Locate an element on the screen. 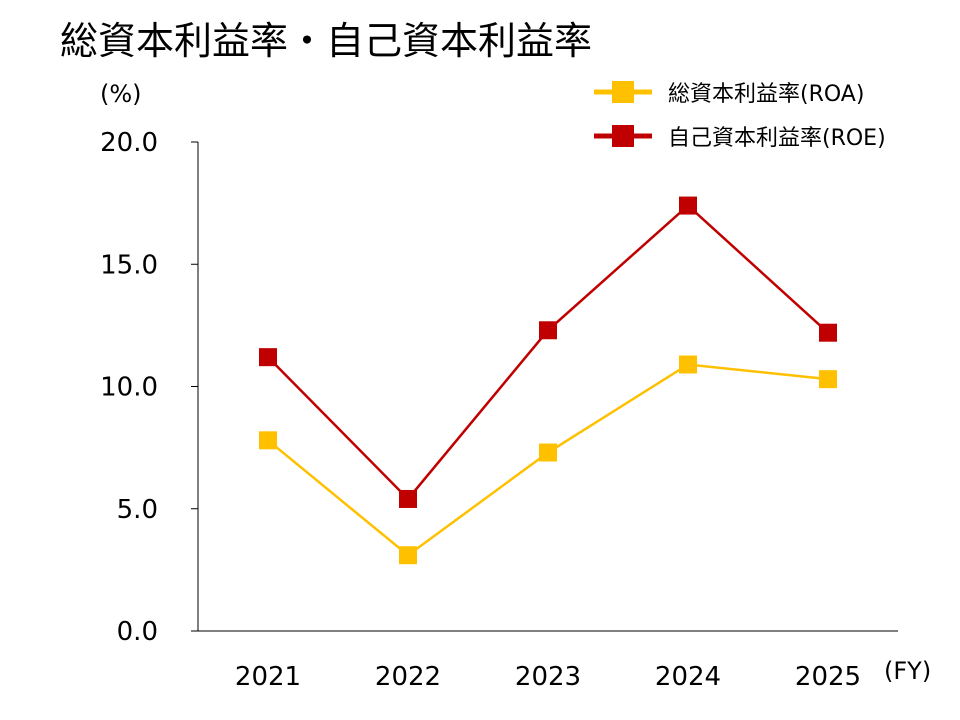  y-tick-label: 10.0 is located at coordinates (129, 388).